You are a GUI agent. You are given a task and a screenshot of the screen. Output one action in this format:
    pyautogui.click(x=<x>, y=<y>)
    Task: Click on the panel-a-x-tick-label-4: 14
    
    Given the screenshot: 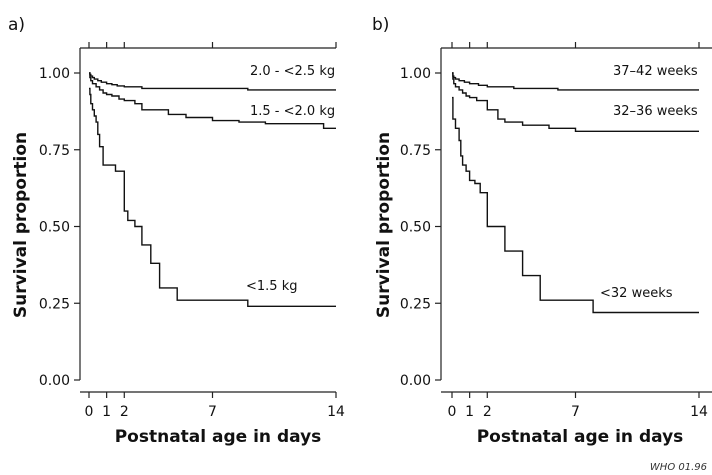 What is the action you would take?
    pyautogui.click(x=336, y=412)
    